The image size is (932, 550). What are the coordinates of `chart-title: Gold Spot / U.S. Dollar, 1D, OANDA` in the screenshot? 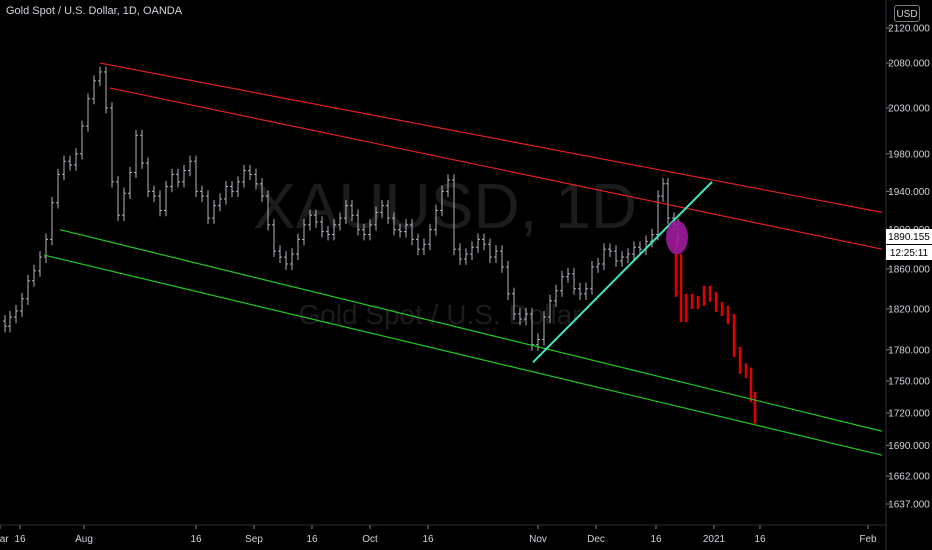 It's located at (94, 11).